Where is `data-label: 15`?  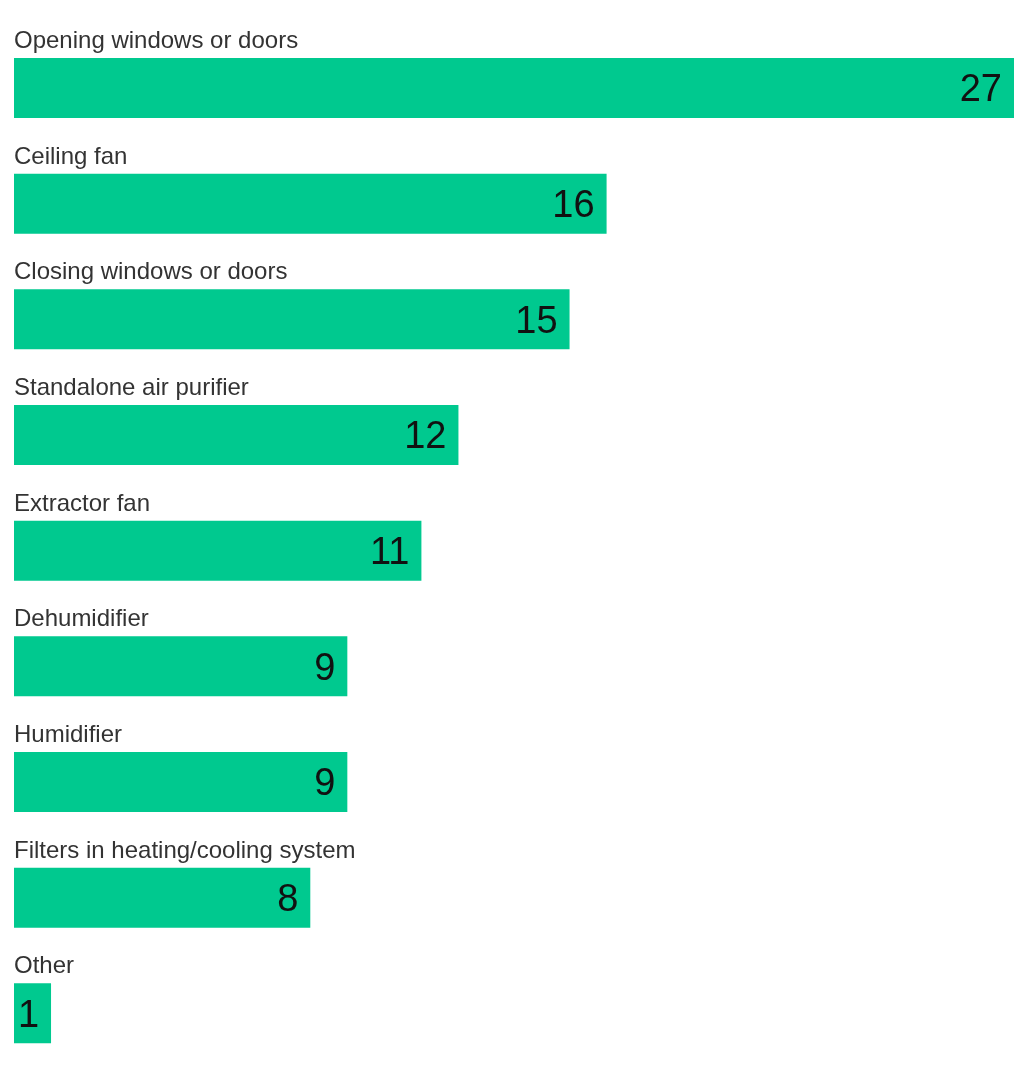 data-label: 15 is located at coordinates (536, 319).